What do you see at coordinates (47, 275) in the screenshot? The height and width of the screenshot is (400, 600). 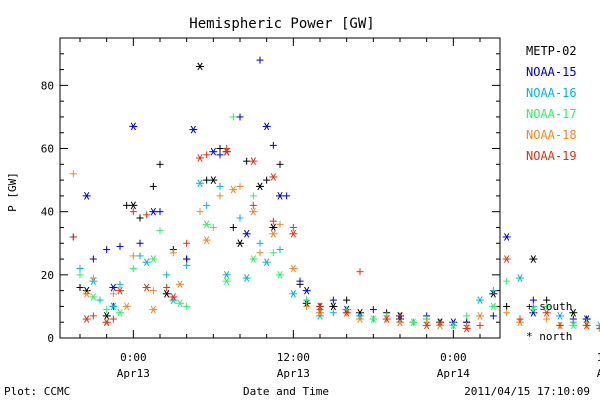 I see `y-tick-label: 20` at bounding box center [47, 275].